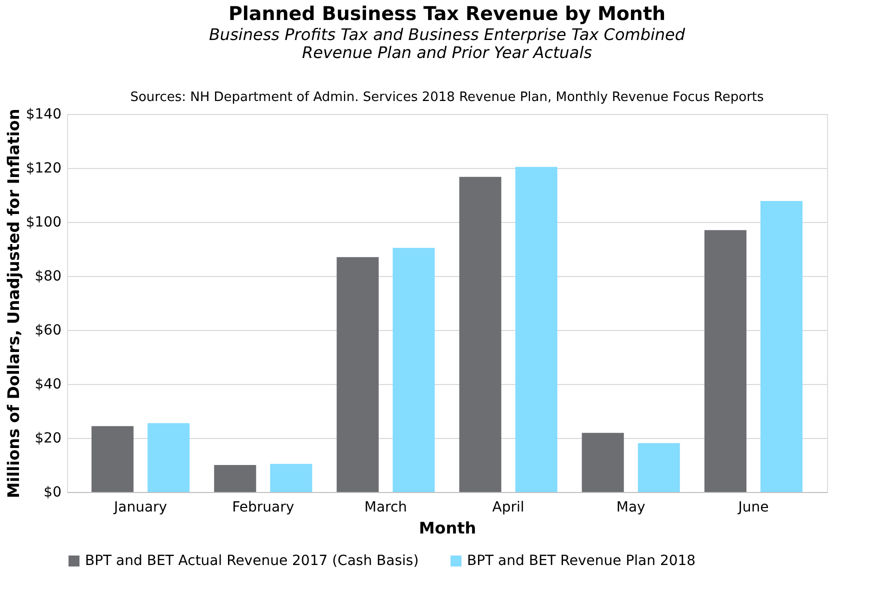 This screenshot has height=594, width=890. What do you see at coordinates (48, 438) in the screenshot?
I see `y-tick-label: $20` at bounding box center [48, 438].